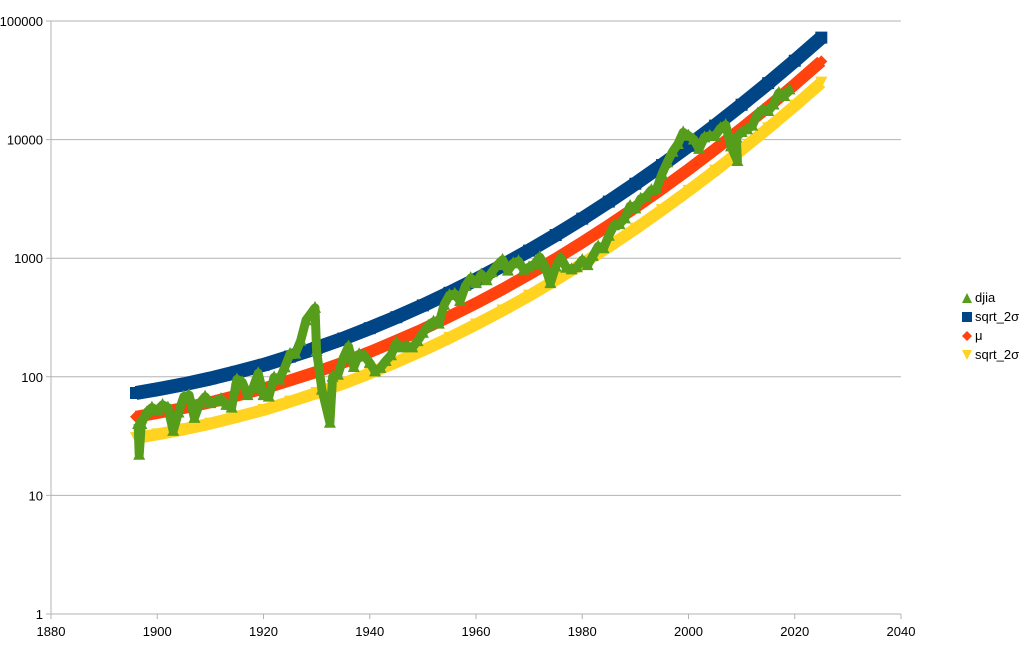  Describe the element at coordinates (967, 298) in the screenshot. I see `legend-triangle-up-icon` at that location.